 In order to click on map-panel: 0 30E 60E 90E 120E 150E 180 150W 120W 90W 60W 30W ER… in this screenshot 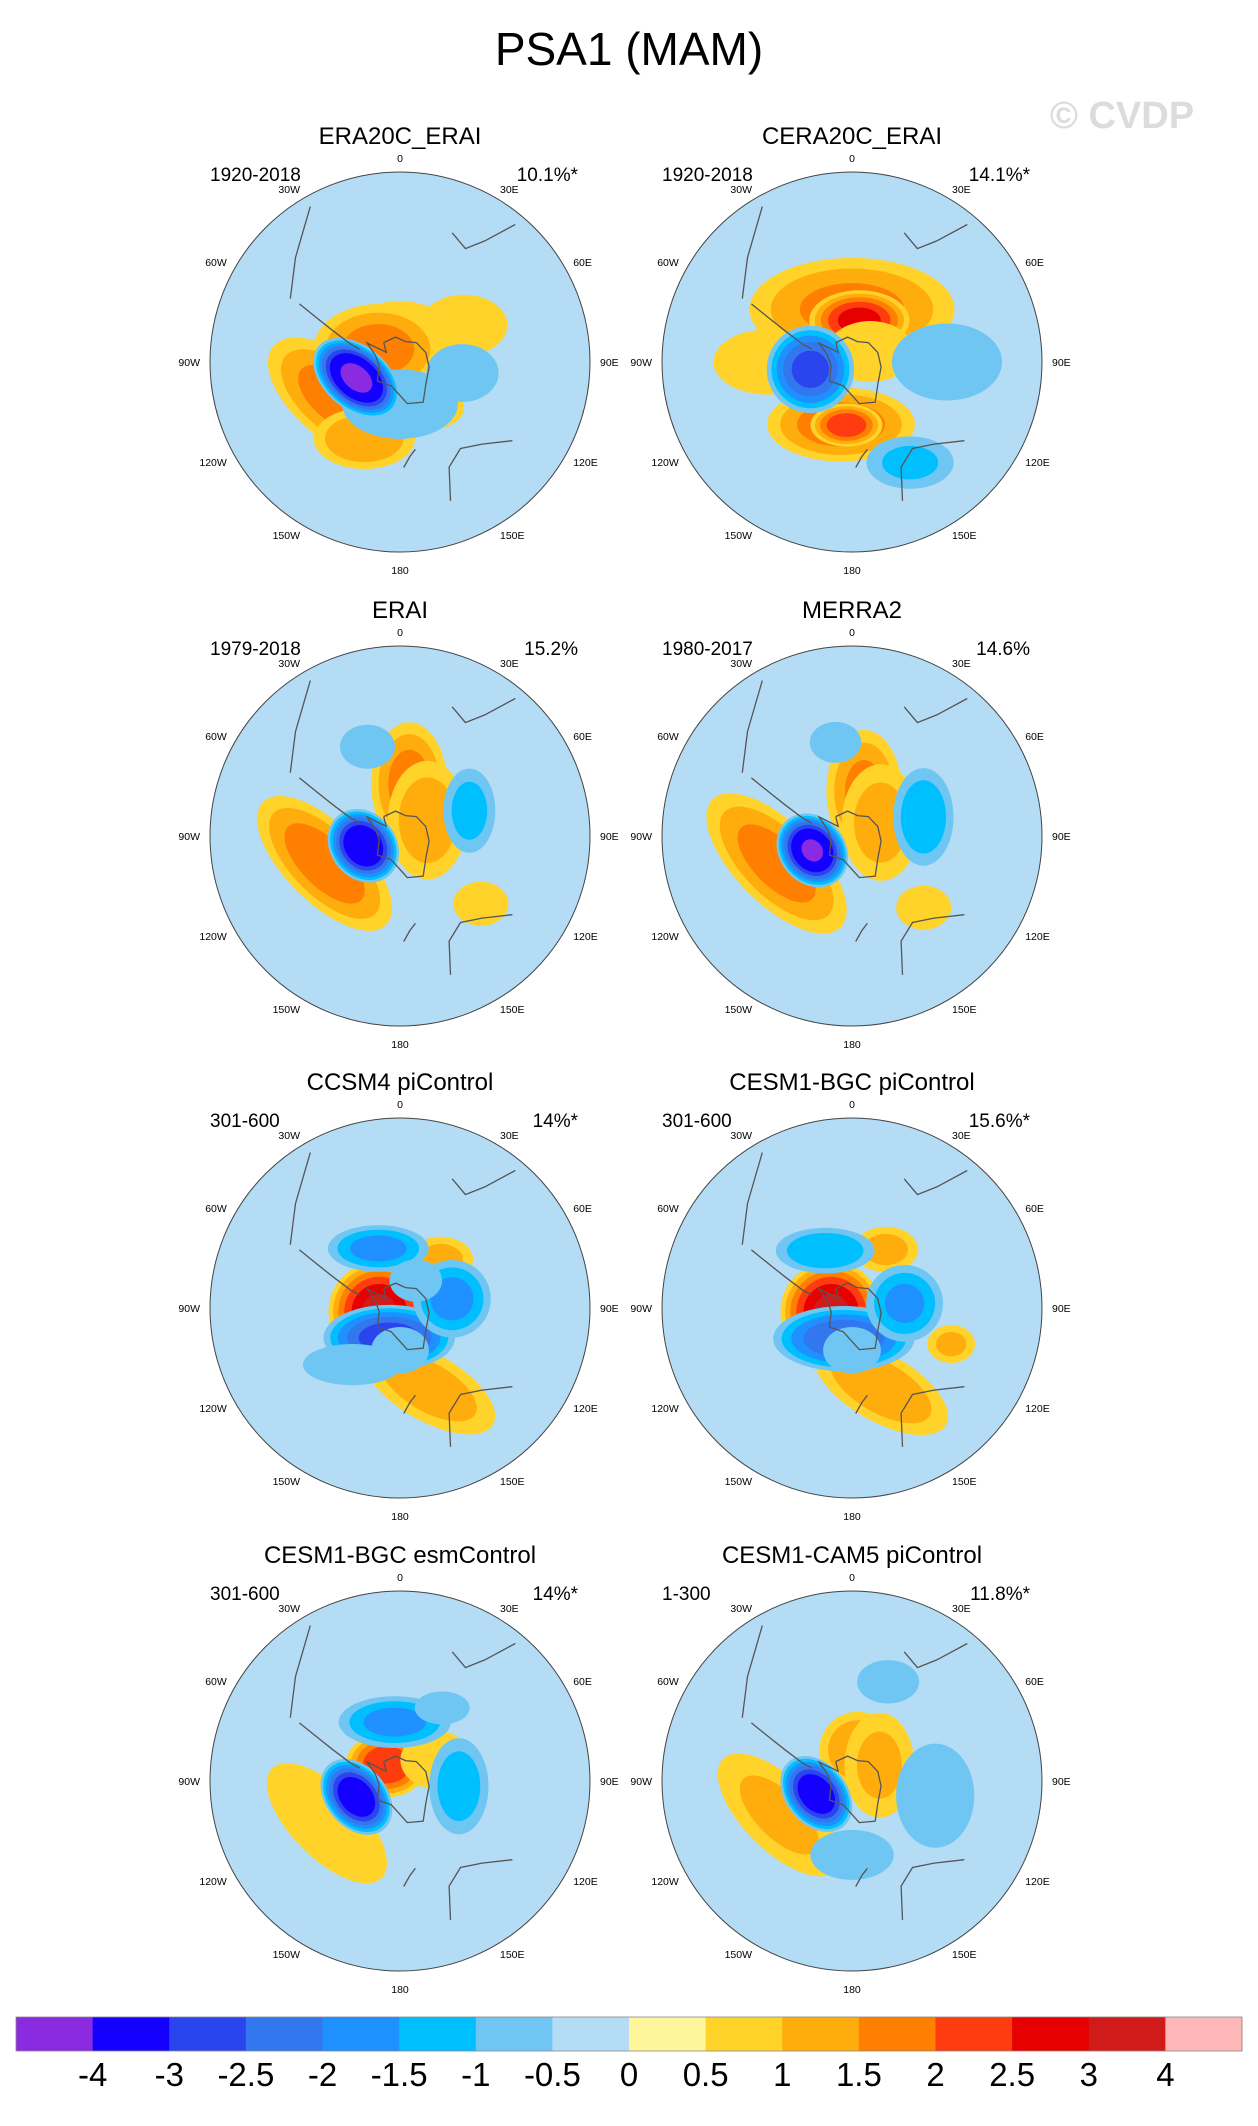, I will do `click(398, 350)`.